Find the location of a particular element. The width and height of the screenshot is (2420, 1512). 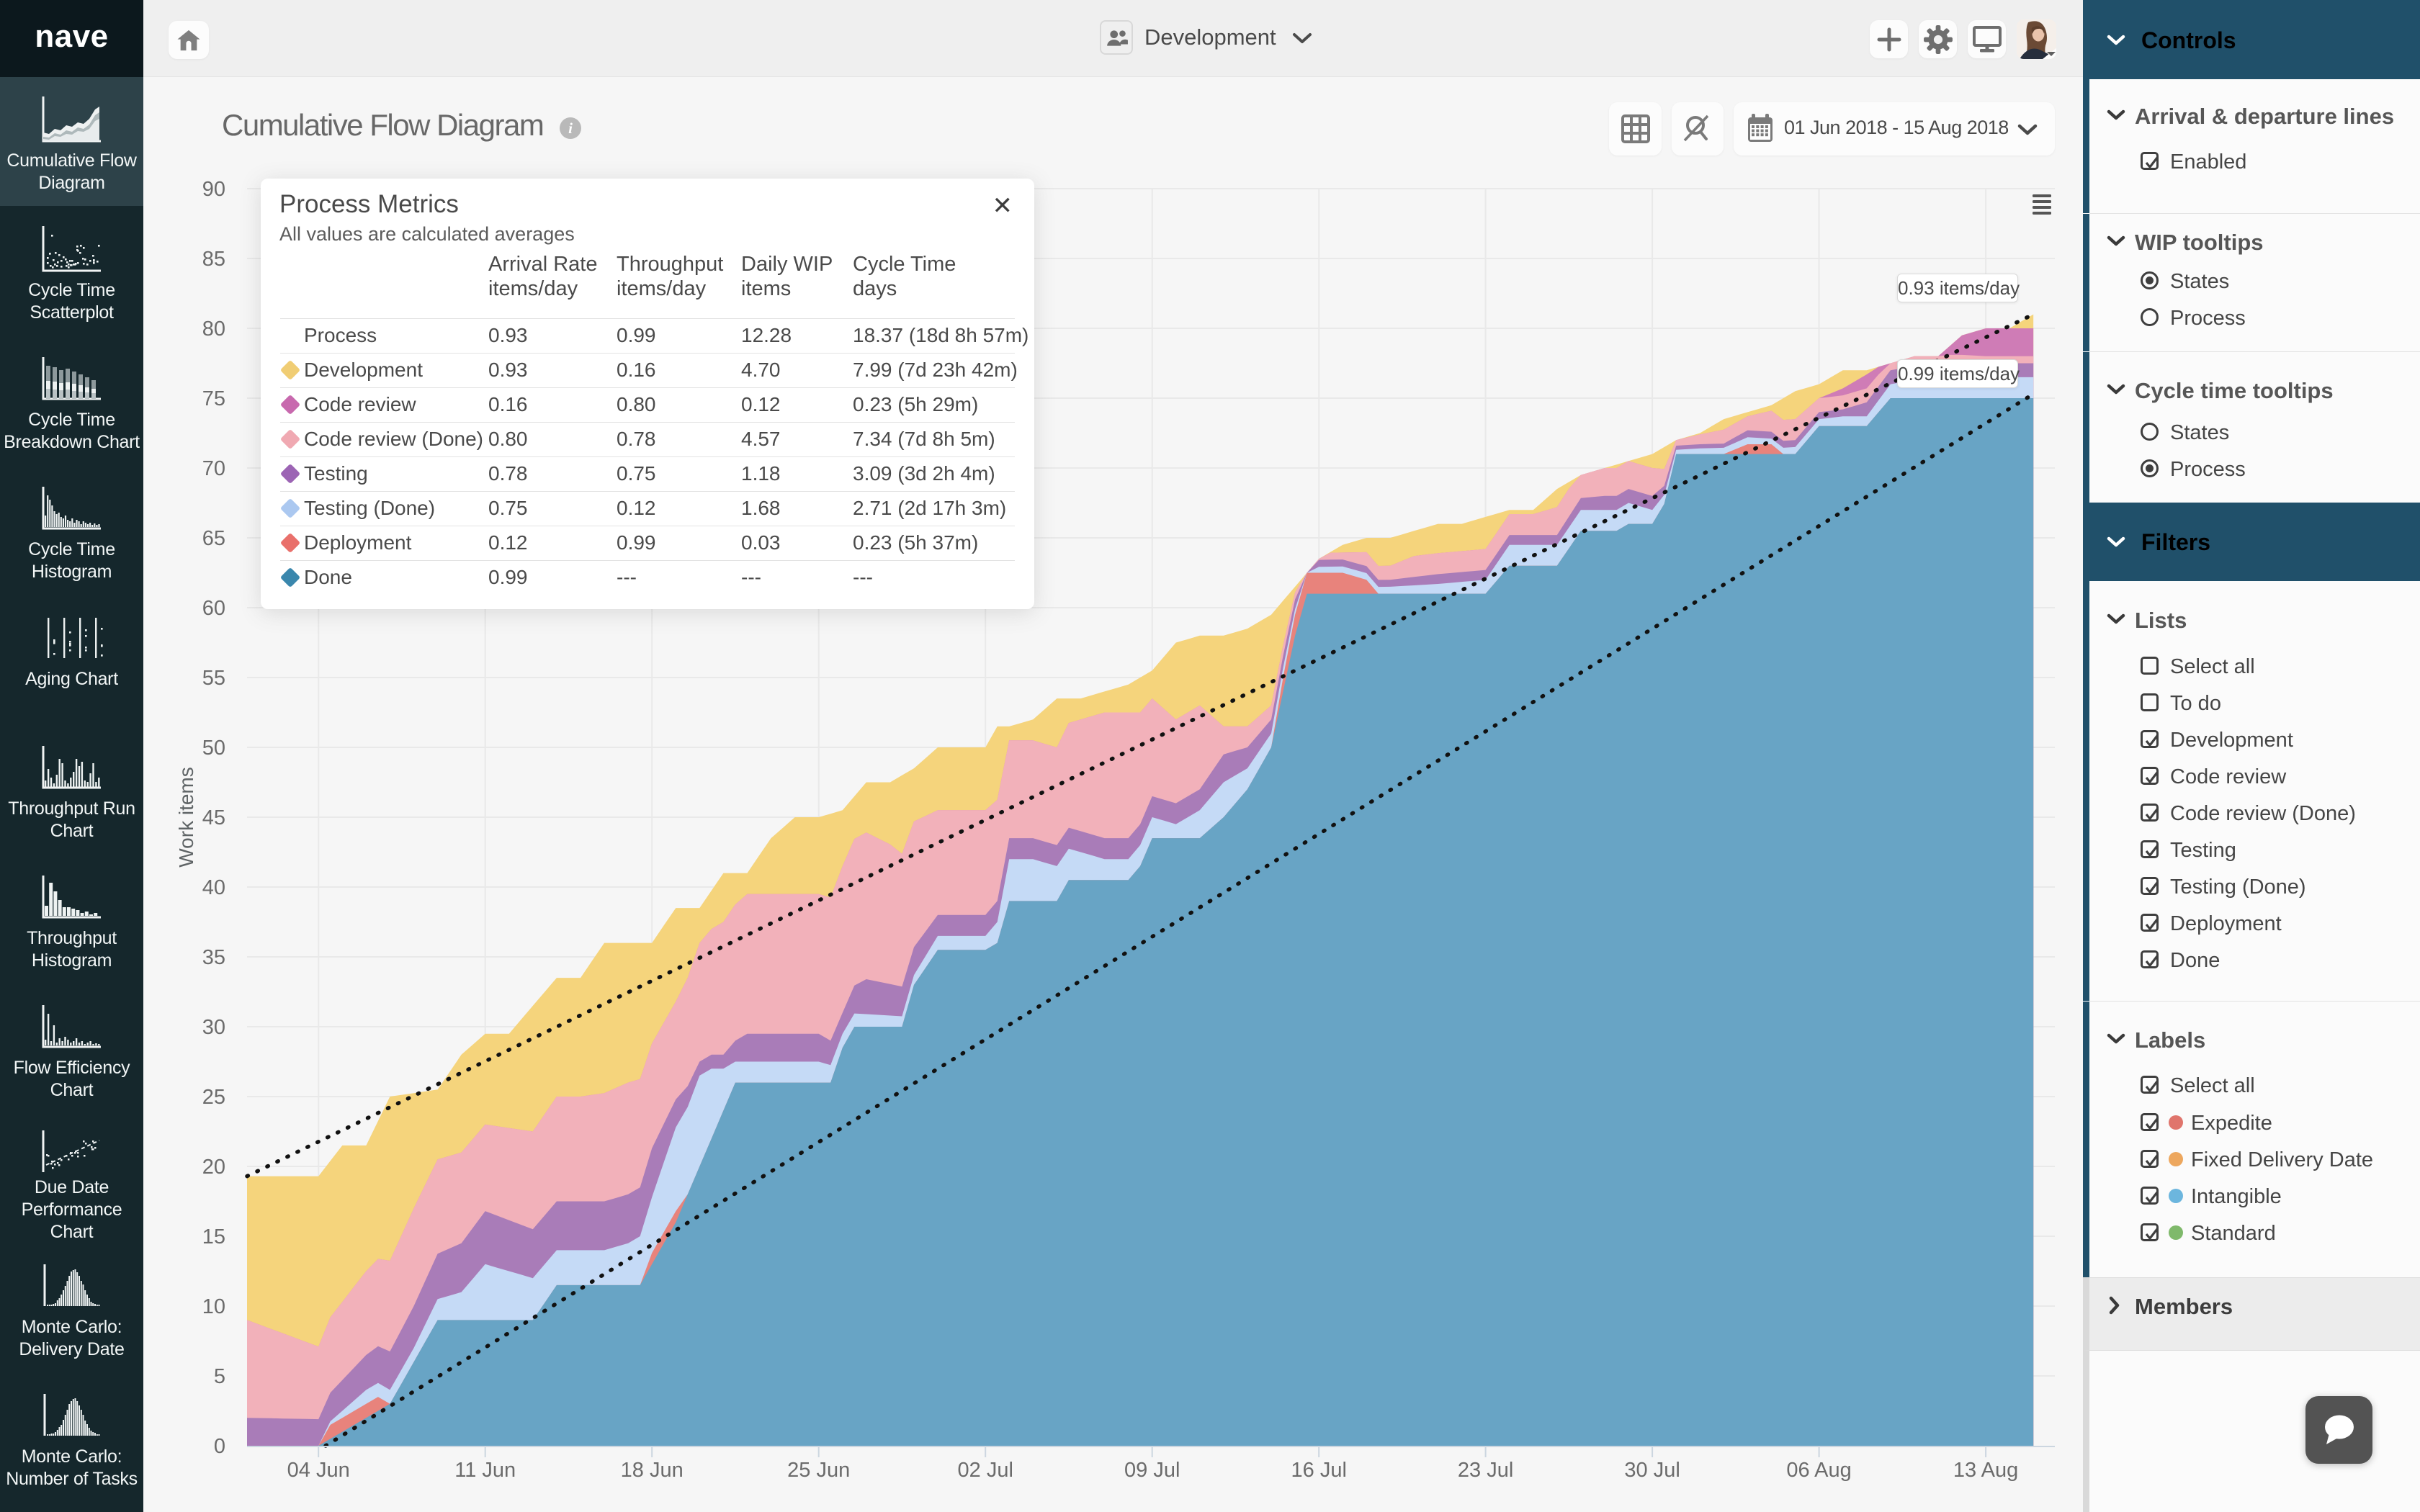

svg-text: Work items is located at coordinates (186, 817).